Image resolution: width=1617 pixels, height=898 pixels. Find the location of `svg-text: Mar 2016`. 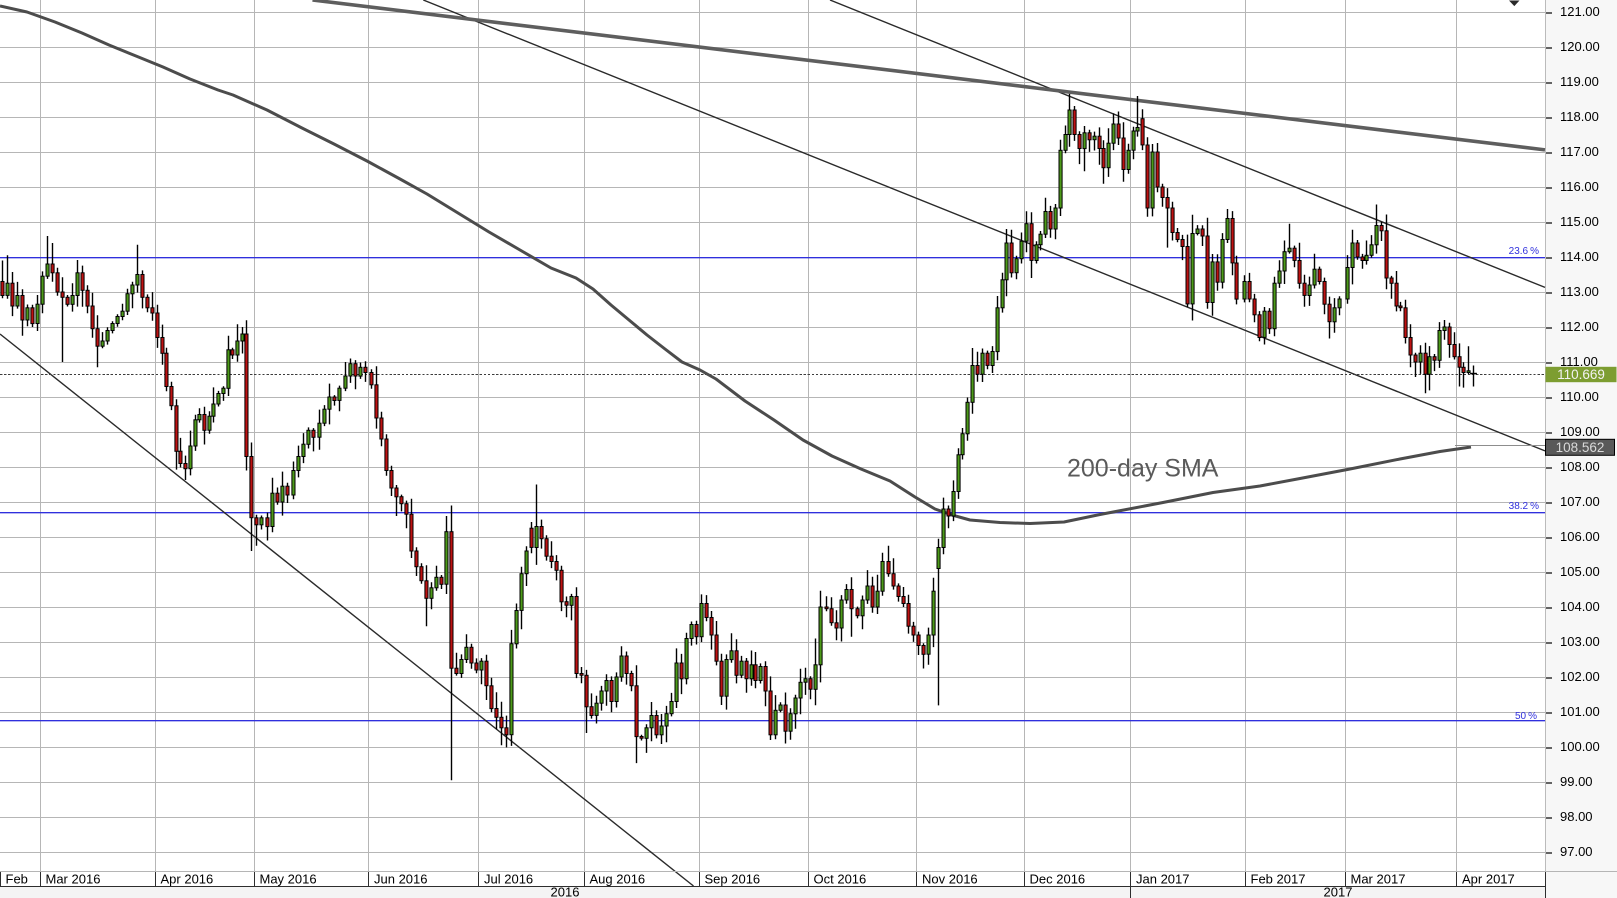

svg-text: Mar 2016 is located at coordinates (73, 879).